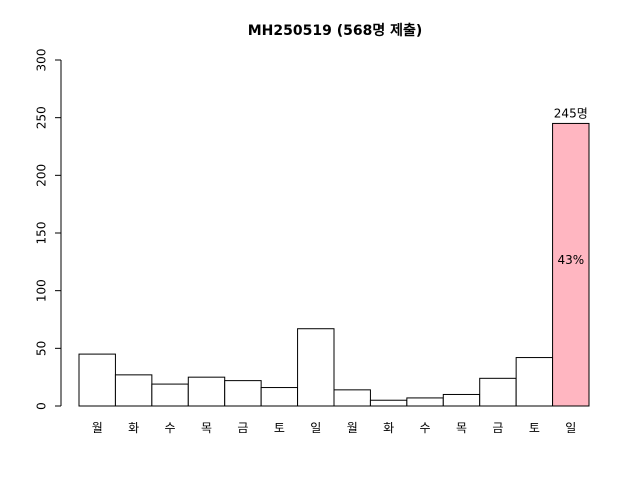 The height and width of the screenshot is (480, 640). What do you see at coordinates (42, 348) in the screenshot?
I see `y-tick-label: 50` at bounding box center [42, 348].